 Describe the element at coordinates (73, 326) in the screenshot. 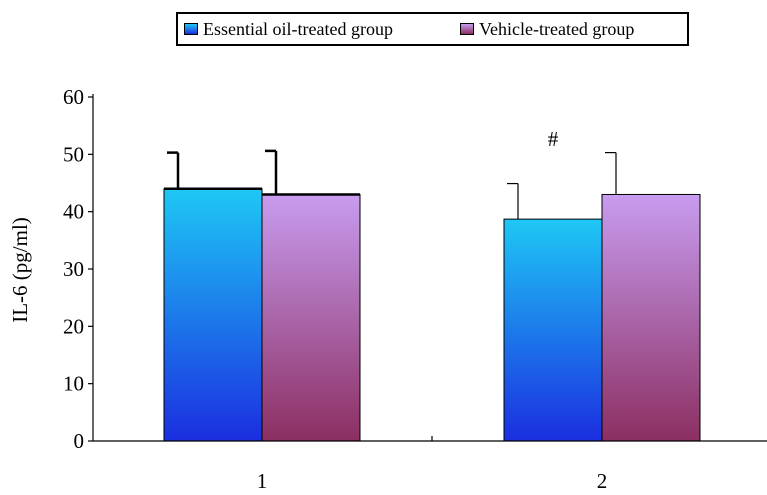

I see `y-tick-label-20: 20` at that location.